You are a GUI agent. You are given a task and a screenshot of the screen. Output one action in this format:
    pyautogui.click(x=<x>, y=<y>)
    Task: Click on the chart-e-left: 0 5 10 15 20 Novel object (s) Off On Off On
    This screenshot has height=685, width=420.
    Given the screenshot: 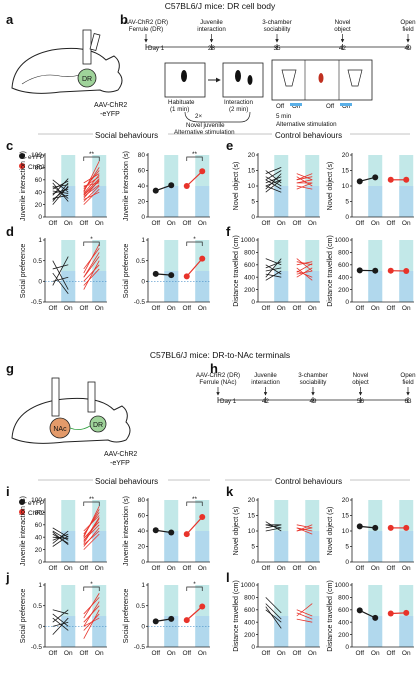 What is the action you would take?
    pyautogui.click(x=276, y=189)
    